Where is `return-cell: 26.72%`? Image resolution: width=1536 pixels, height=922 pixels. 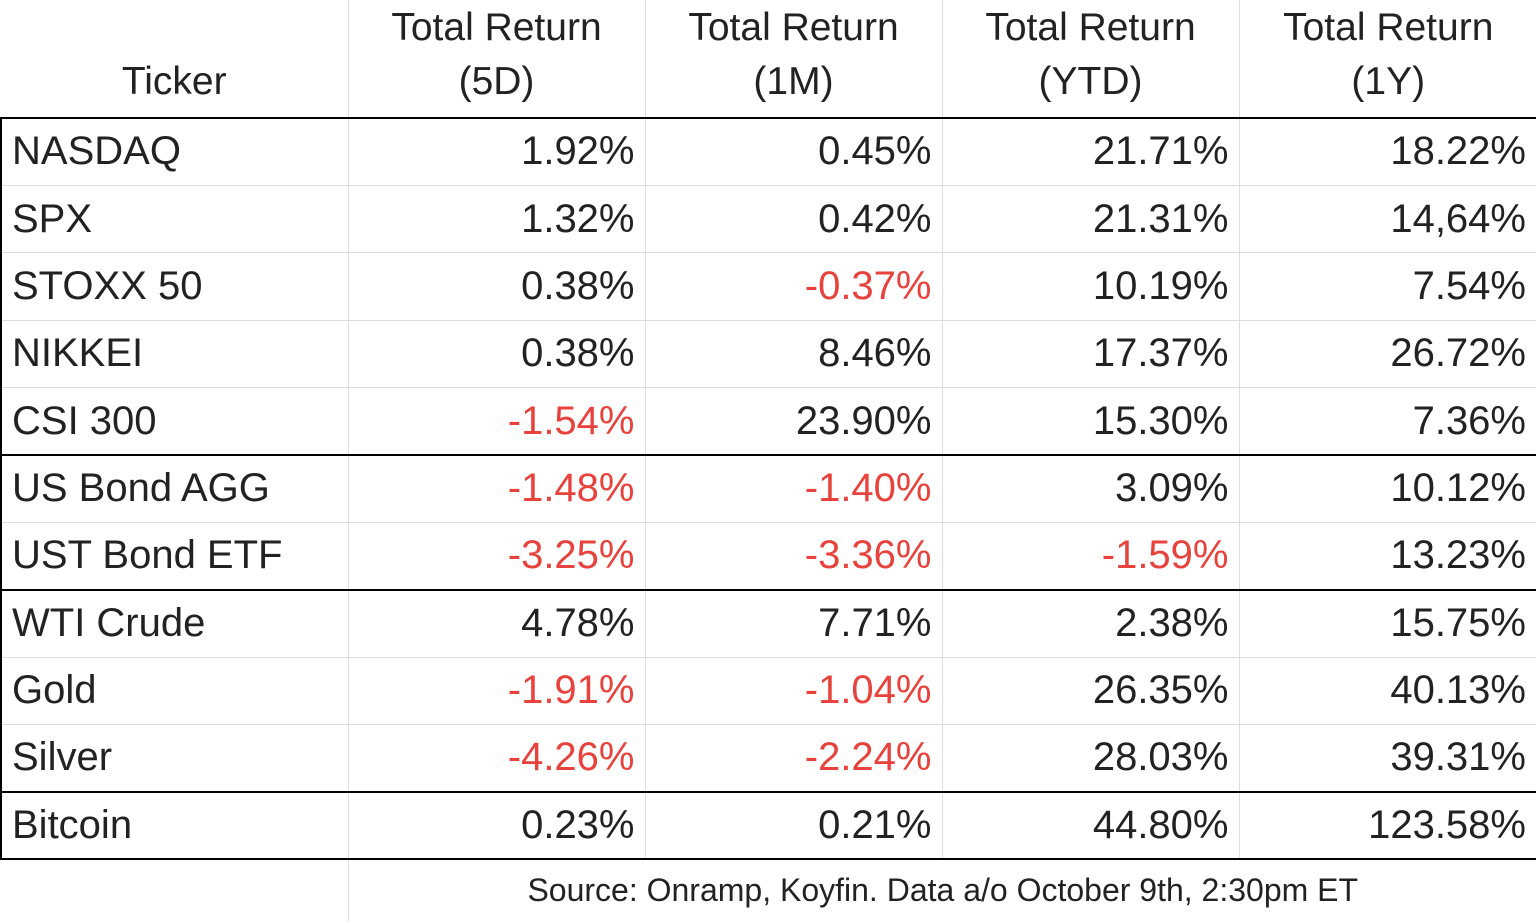 return-cell: 26.72% is located at coordinates (1387, 354).